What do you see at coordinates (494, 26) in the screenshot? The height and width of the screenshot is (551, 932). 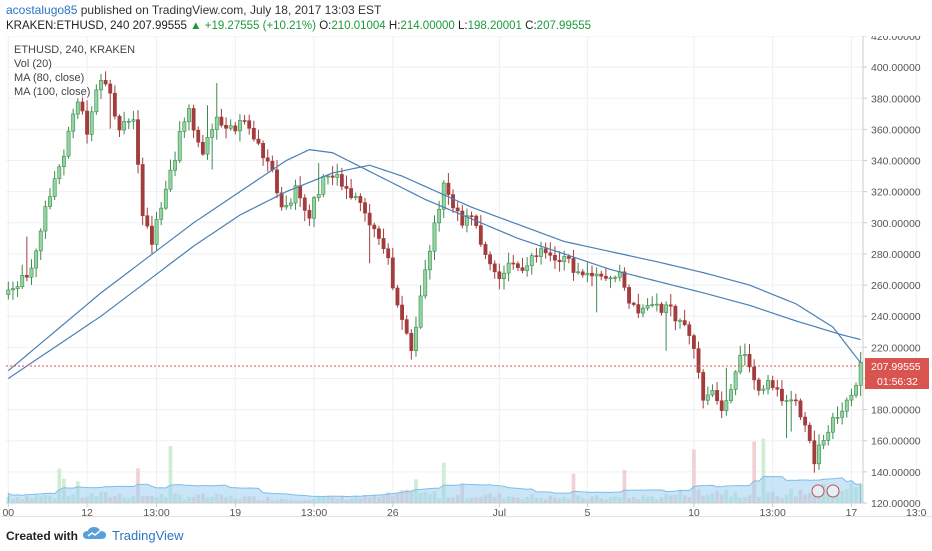 I see `low-value: 198.20001` at bounding box center [494, 26].